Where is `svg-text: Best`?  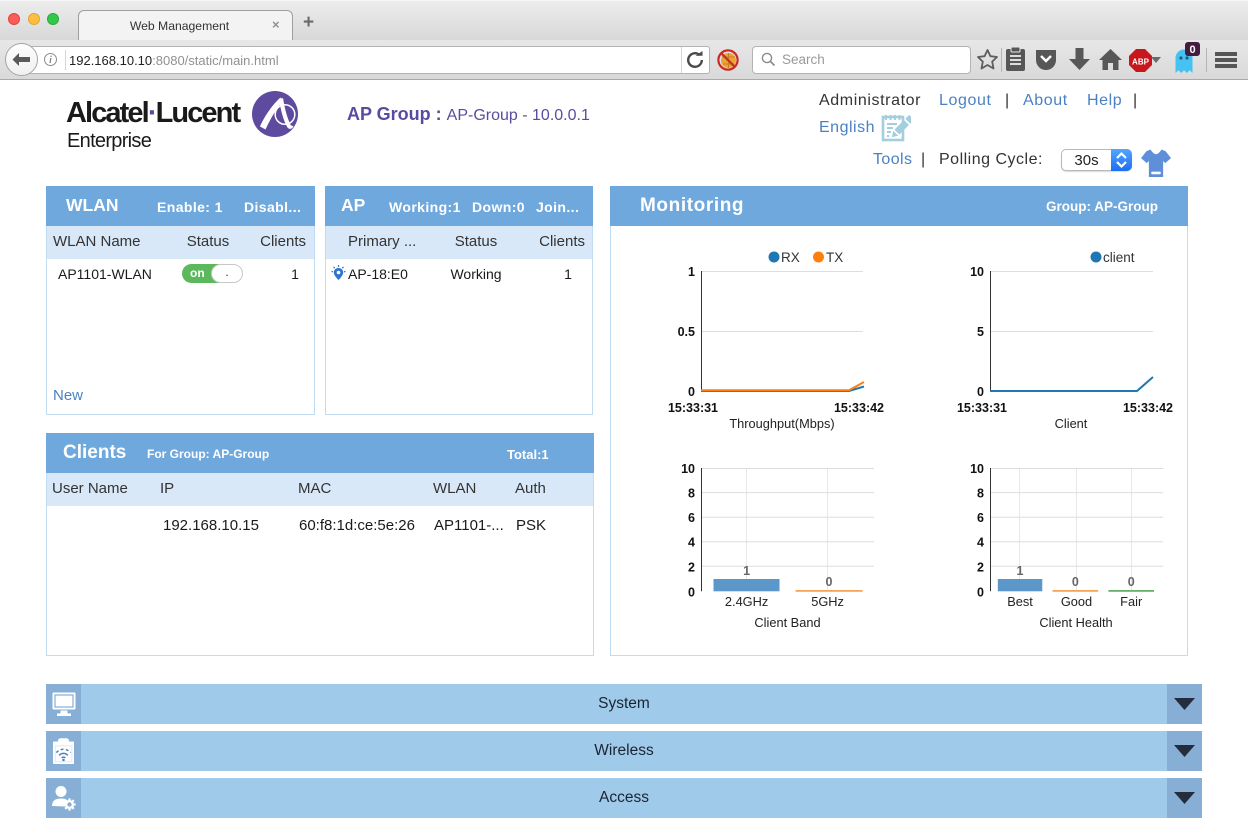
svg-text: Best is located at coordinates (1020, 601).